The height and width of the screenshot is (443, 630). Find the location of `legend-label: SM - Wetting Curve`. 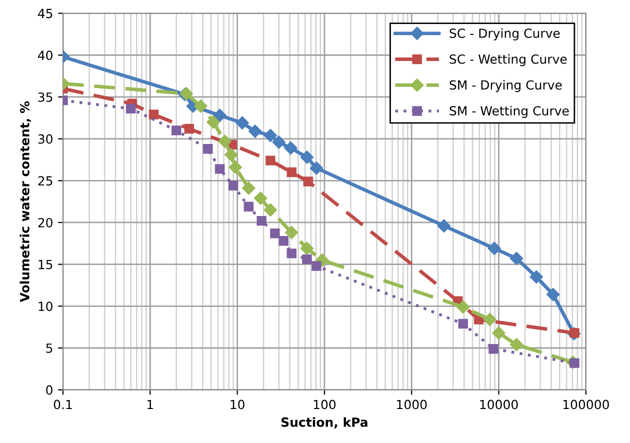

legend-label: SM - Wetting Curve is located at coordinates (509, 112).